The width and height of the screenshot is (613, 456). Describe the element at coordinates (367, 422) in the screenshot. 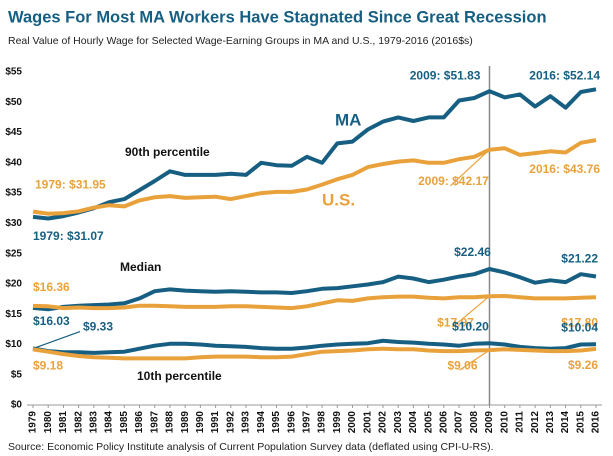

I see `x-tick-label: 2001` at that location.